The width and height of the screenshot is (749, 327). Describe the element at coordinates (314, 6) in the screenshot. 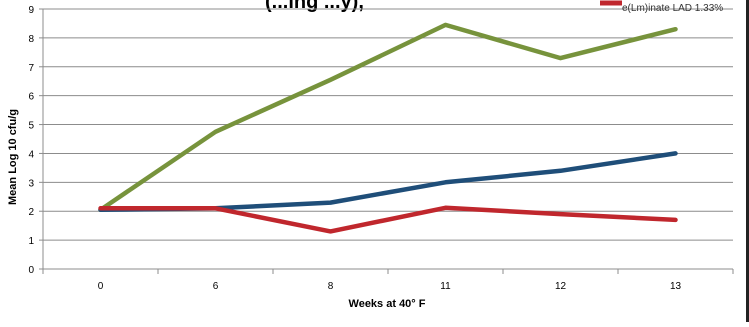

I see `chart-title: (...ing ...y),` at that location.